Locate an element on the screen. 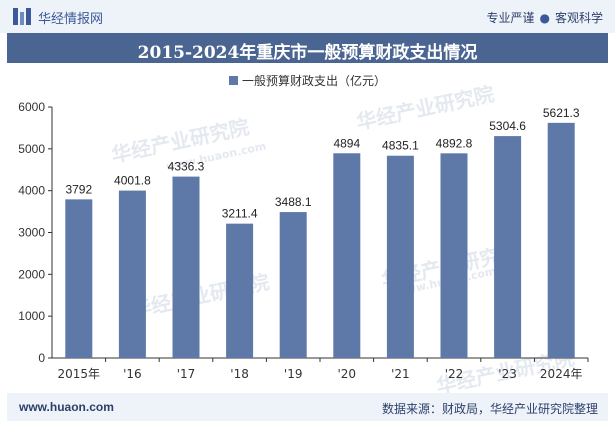  legend-swatch is located at coordinates (233, 80).